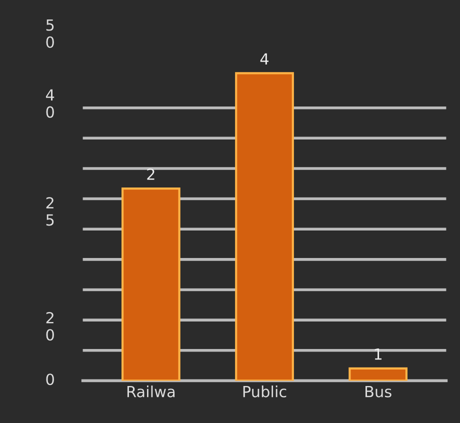 Image resolution: width=460 pixels, height=423 pixels. I want to click on x-tick-label: Public, so click(264, 392).